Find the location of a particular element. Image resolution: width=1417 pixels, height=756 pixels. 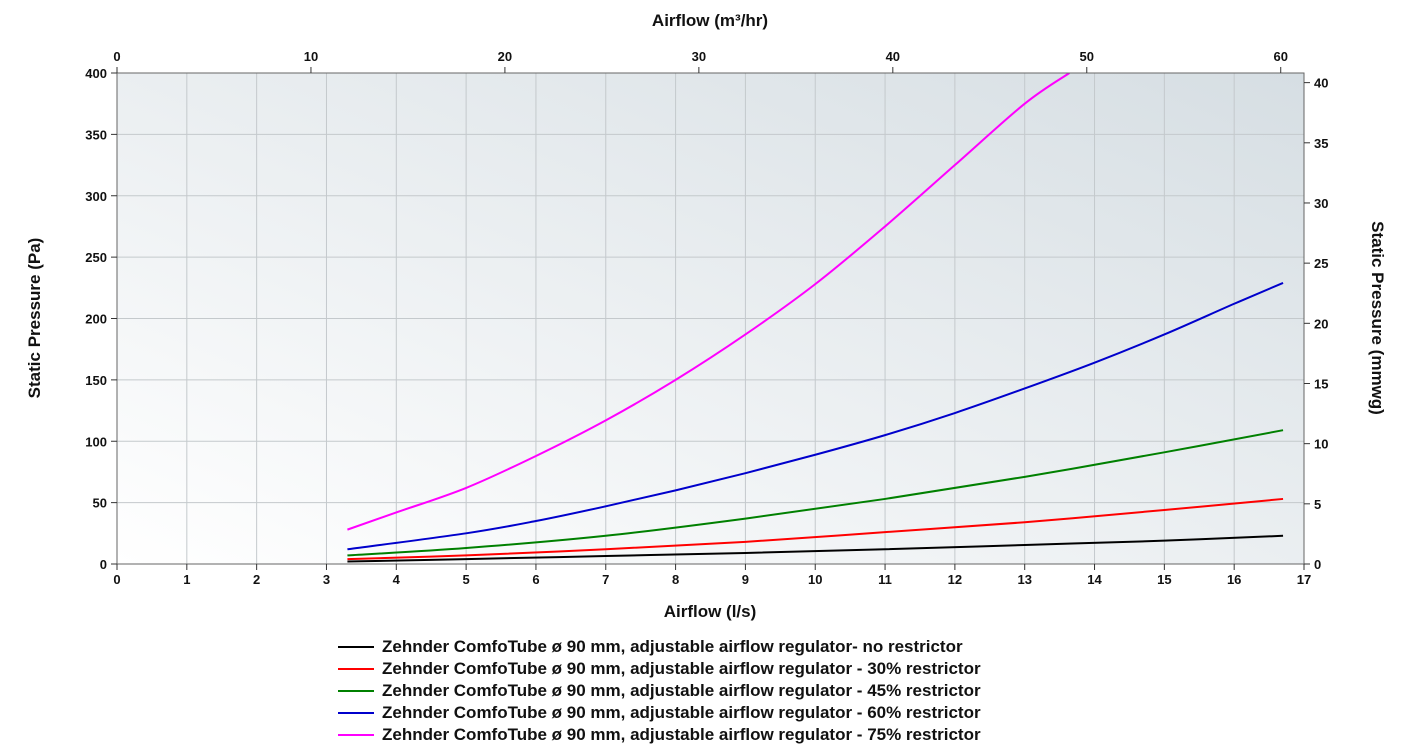

x-tick-label: 17 is located at coordinates (1304, 579).